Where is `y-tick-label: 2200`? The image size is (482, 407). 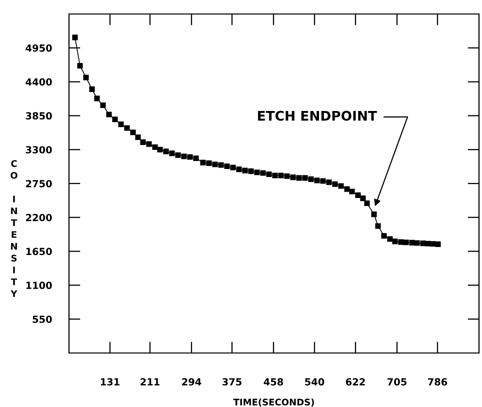 y-tick-label: 2200 is located at coordinates (39, 218).